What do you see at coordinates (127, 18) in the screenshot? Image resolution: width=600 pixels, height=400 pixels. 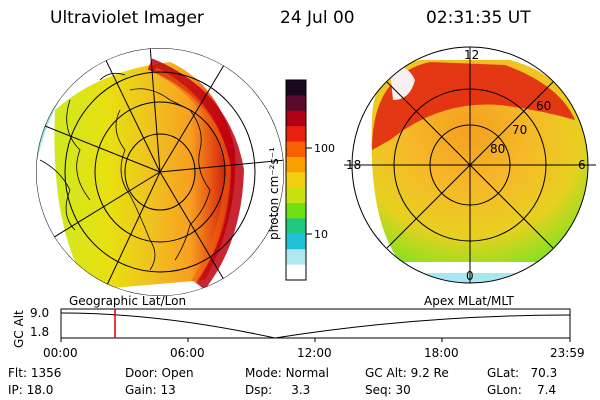 I see `instrument-title: Ultraviolet Imager` at bounding box center [127, 18].